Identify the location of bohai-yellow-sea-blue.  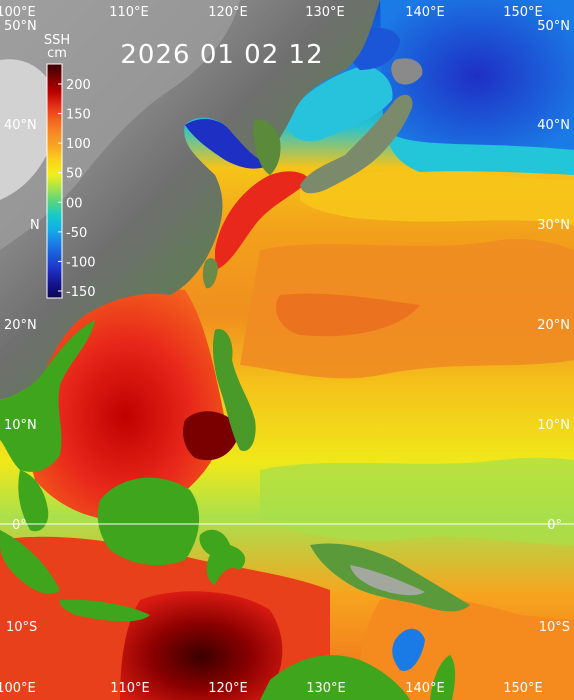
(227, 143).